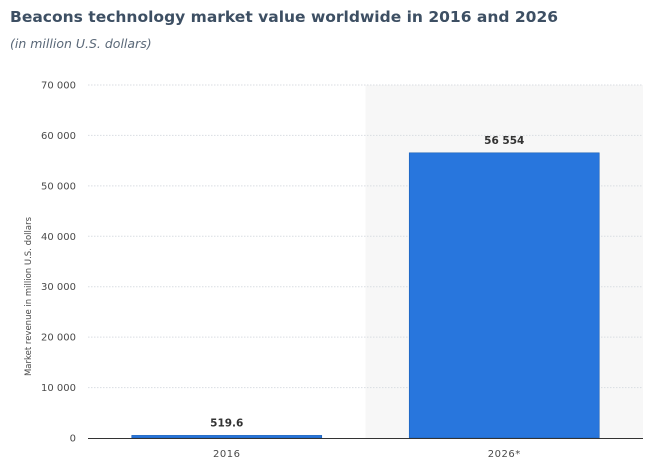 Image resolution: width=657 pixels, height=472 pixels. Describe the element at coordinates (58, 338) in the screenshot. I see `y-tick-label: 20 000` at that location.